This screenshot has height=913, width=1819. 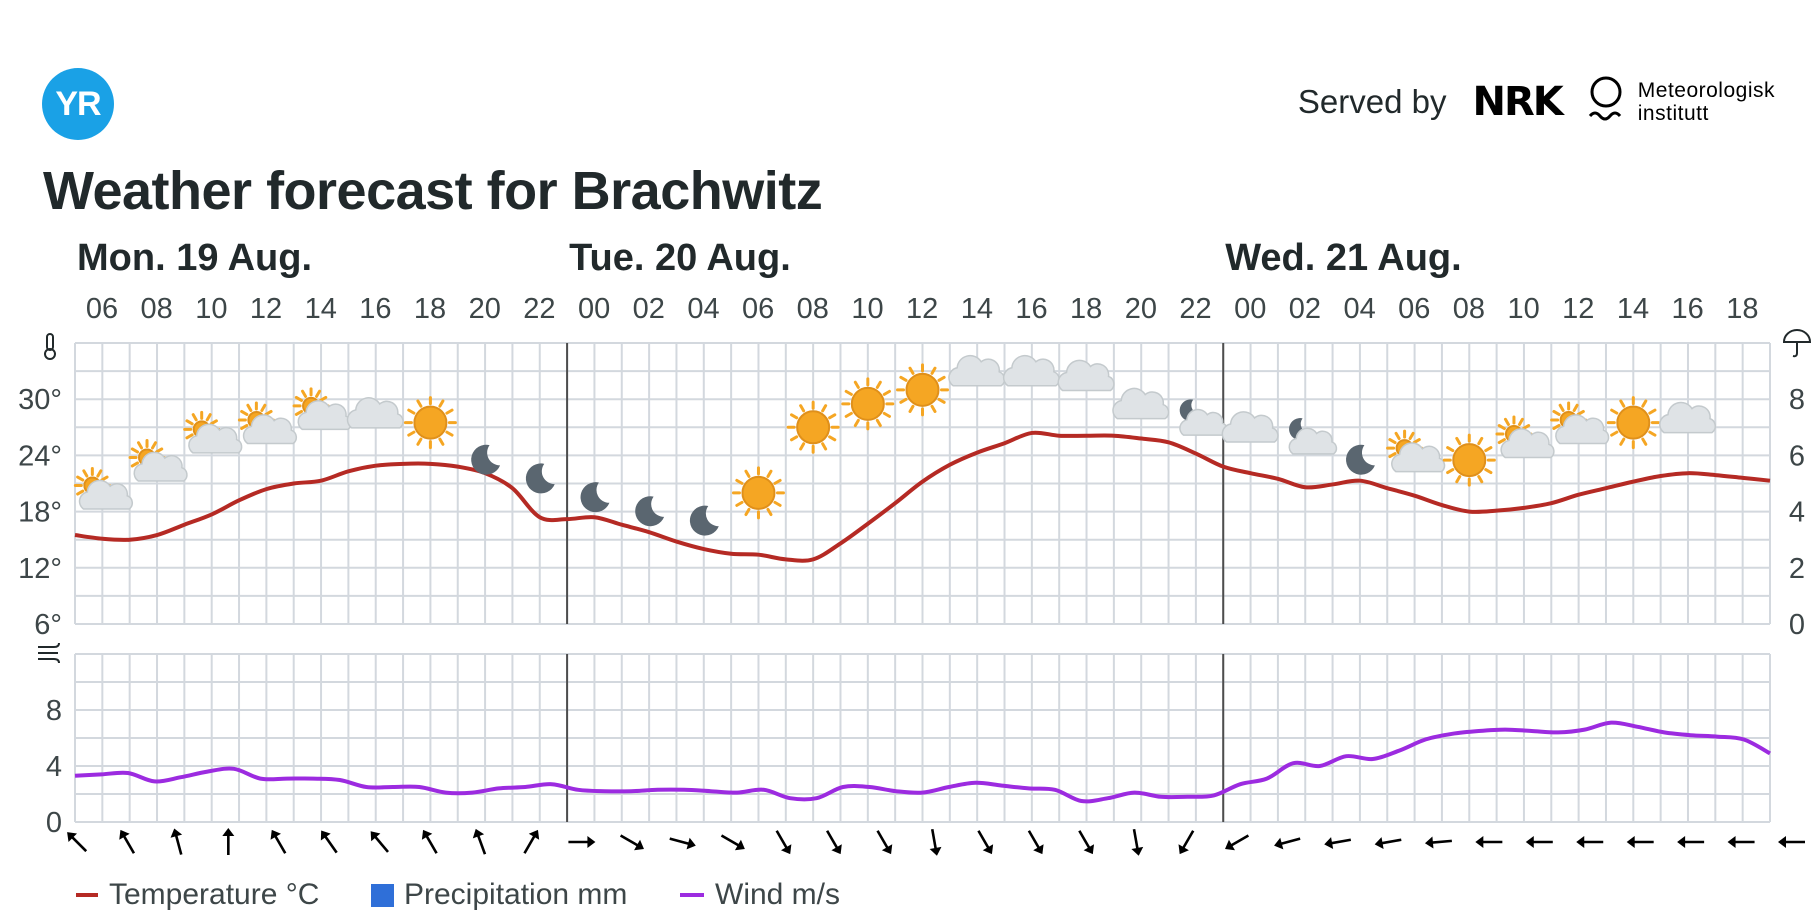 What do you see at coordinates (1195, 309) in the screenshot?
I see `hour-tick-label: 22` at bounding box center [1195, 309].